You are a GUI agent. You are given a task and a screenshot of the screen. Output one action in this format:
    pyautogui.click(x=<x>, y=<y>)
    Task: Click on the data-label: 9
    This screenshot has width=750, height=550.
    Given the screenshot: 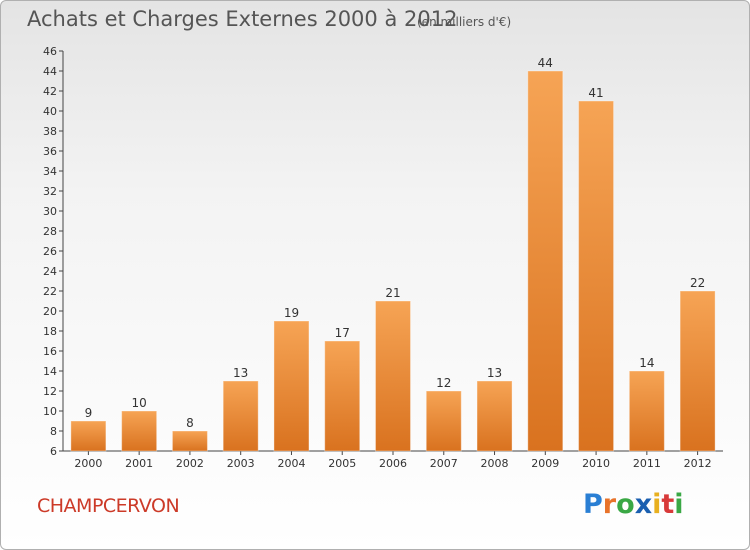 What is the action you would take?
    pyautogui.click(x=89, y=413)
    